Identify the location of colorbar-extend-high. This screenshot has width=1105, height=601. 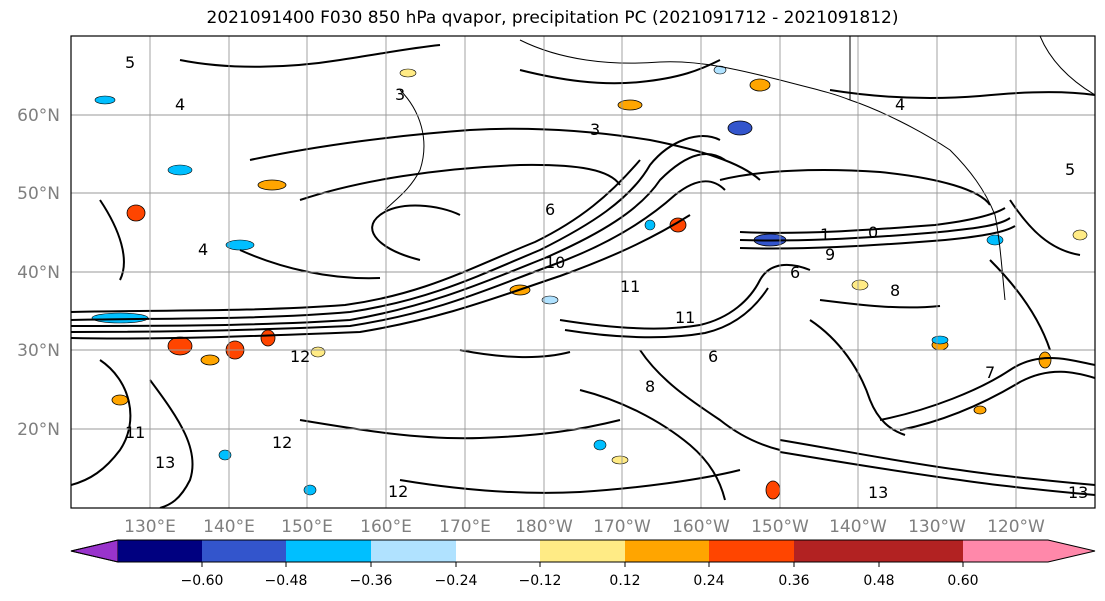
(1029, 551).